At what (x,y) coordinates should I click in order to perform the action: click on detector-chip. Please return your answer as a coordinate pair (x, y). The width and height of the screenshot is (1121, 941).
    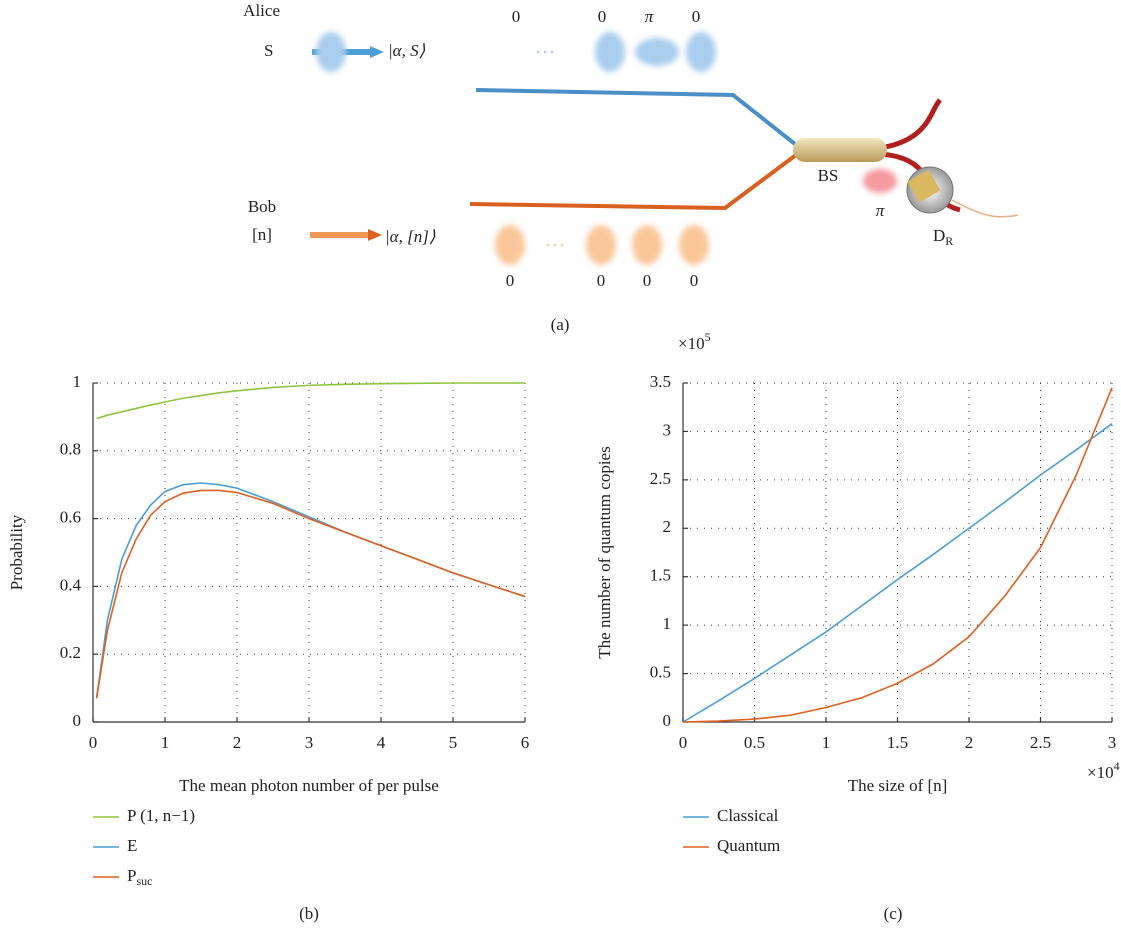
    Looking at the image, I should click on (924, 186).